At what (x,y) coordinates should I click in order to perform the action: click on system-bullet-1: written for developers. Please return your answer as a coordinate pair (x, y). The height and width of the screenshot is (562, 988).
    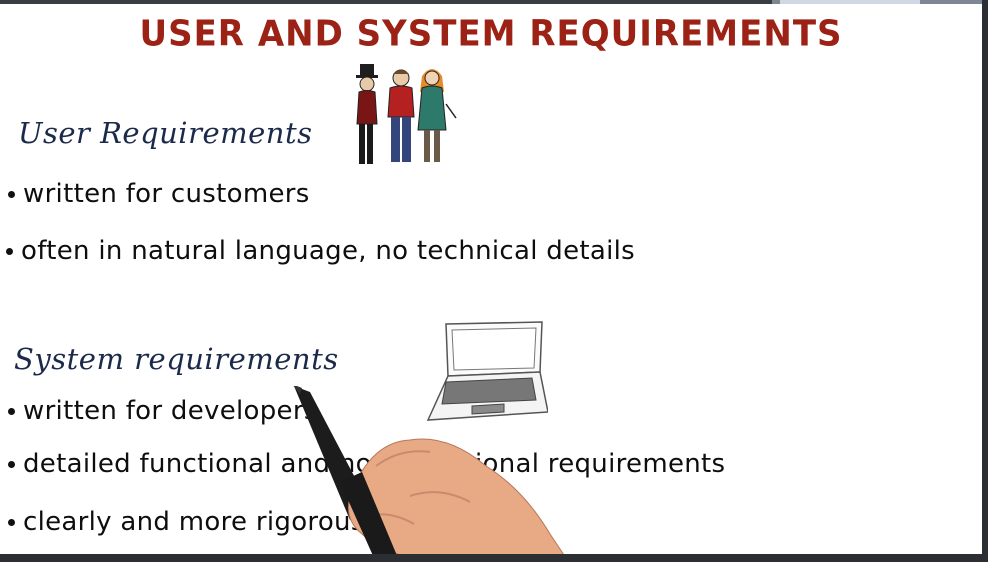
    Looking at the image, I should click on (163, 411).